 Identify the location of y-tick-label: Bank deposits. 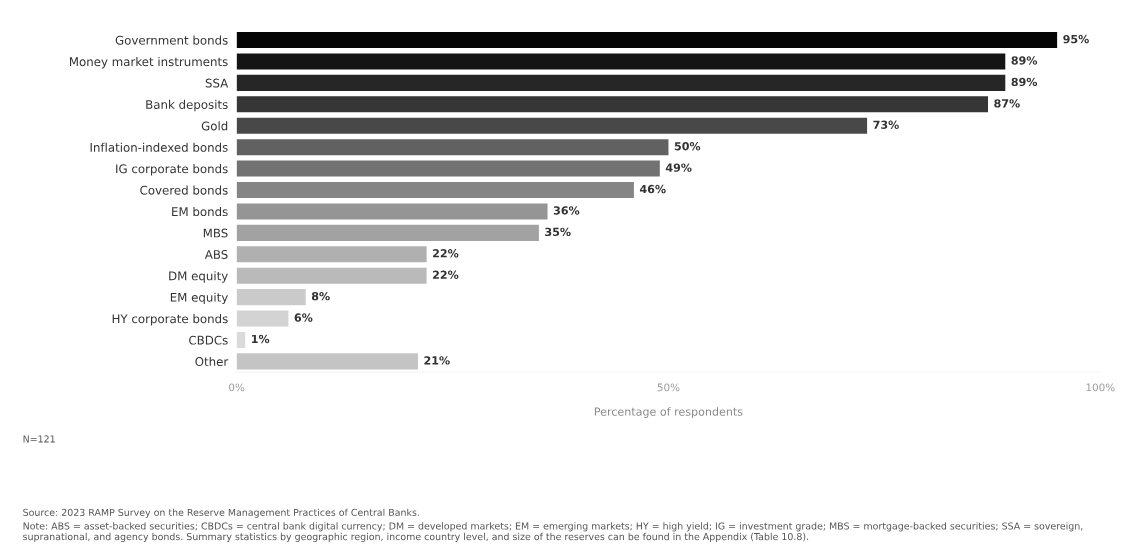
(187, 105).